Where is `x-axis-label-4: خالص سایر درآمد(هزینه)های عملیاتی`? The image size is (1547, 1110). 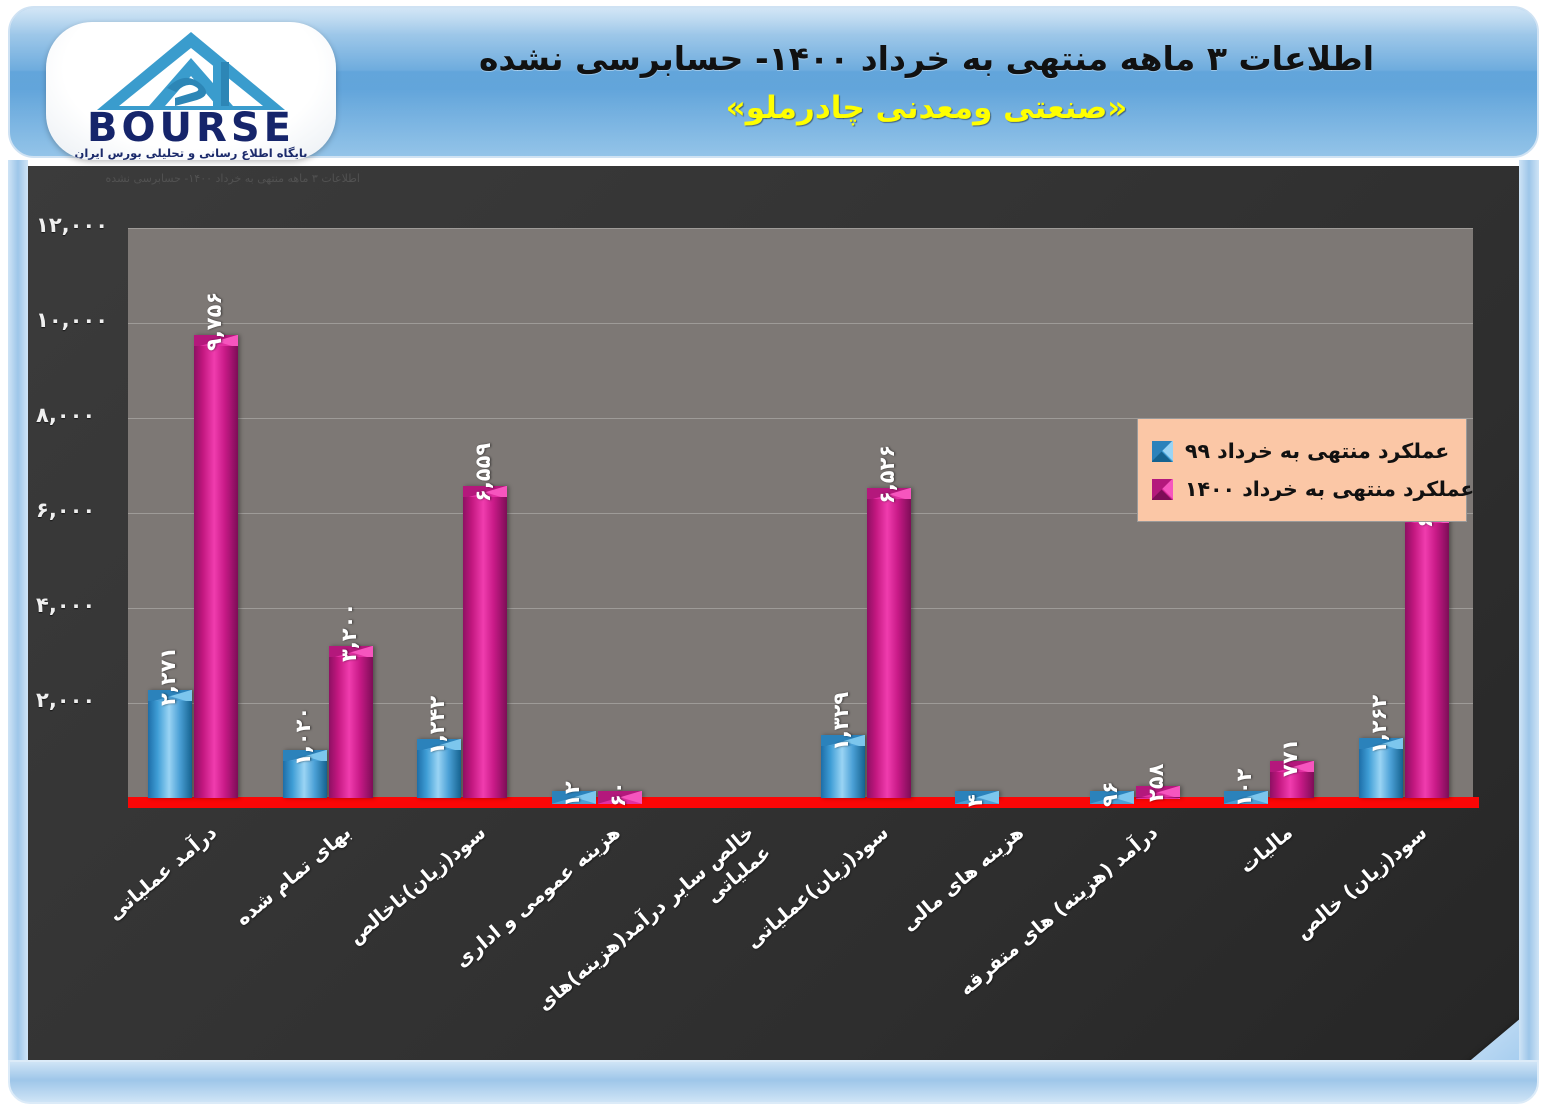
x-axis-label-4: خالص سایر درآمد(هزینه)های عملیاتی is located at coordinates (654, 918).